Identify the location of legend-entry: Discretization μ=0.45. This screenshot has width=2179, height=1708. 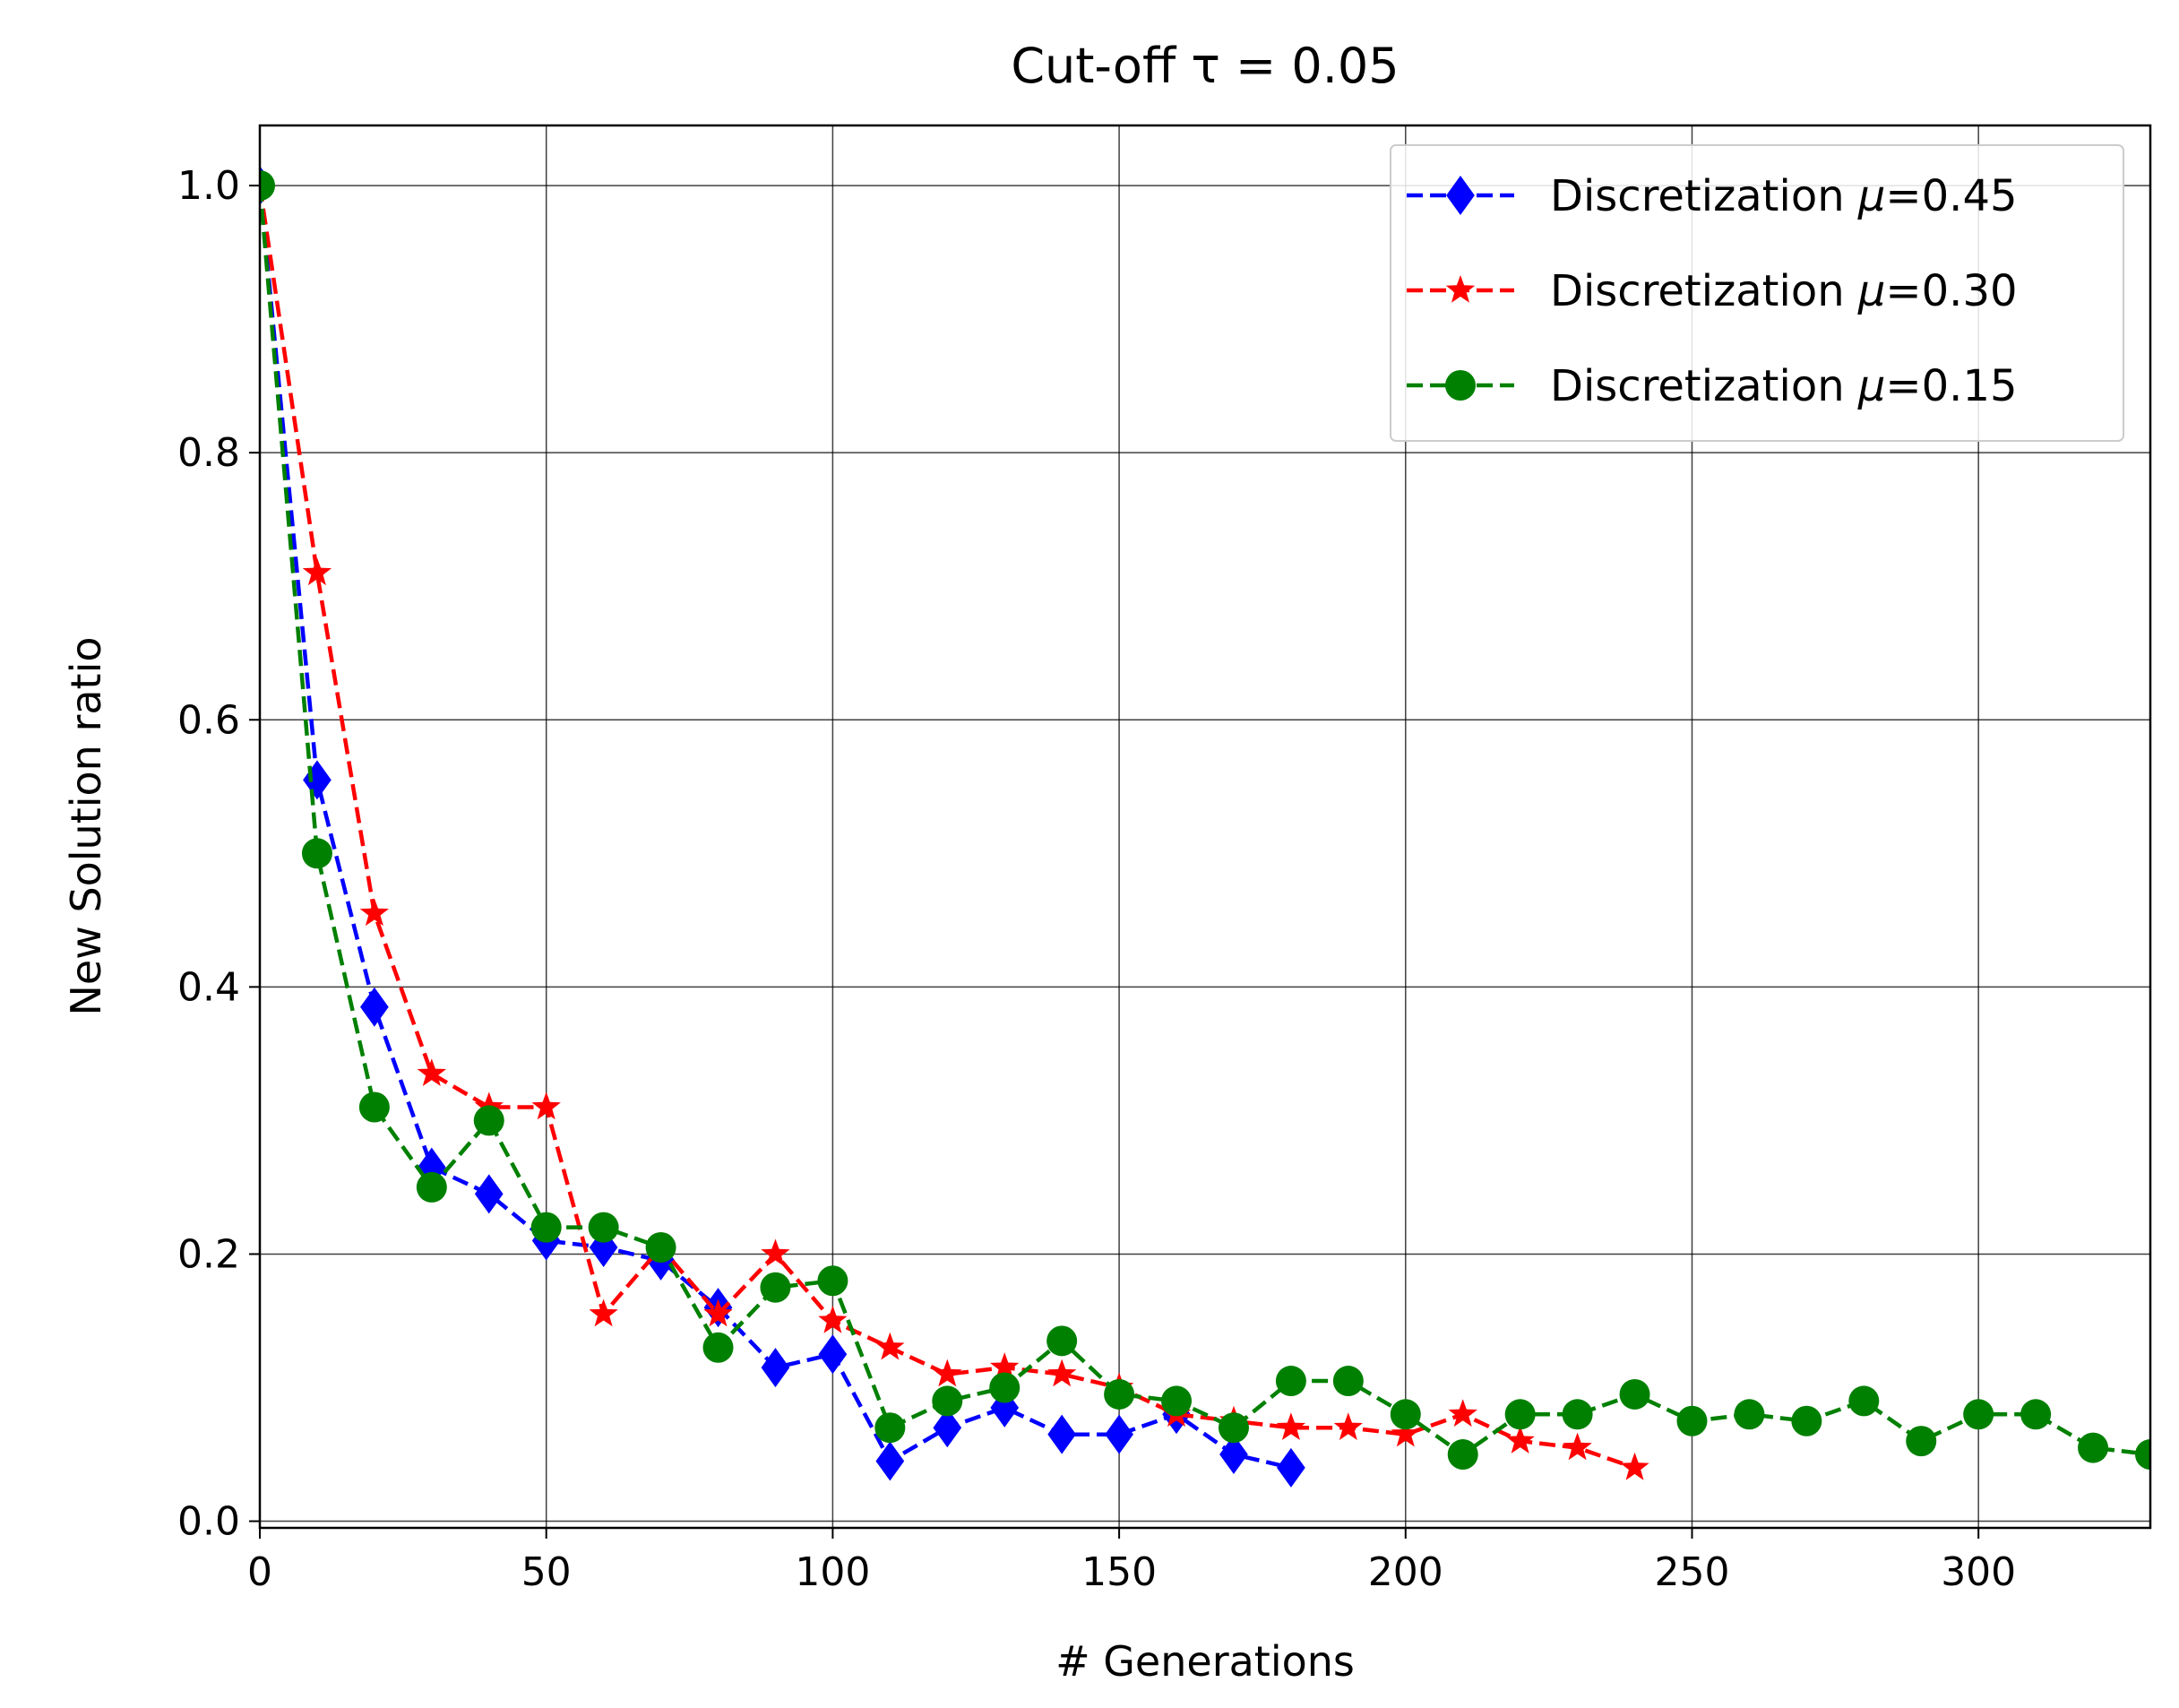
(1712, 196).